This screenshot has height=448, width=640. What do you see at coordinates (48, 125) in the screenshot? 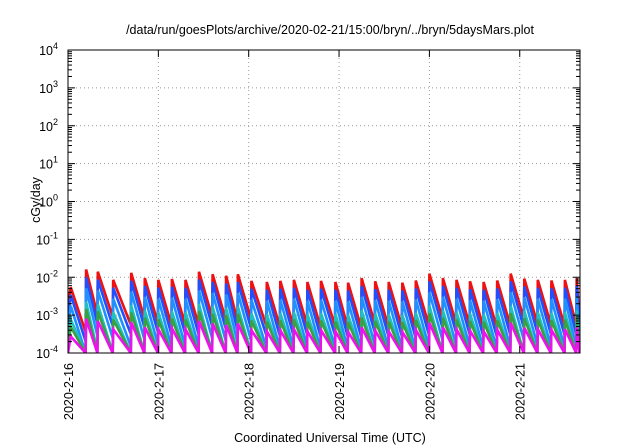
I see `y-tick-label: 10²` at bounding box center [48, 125].